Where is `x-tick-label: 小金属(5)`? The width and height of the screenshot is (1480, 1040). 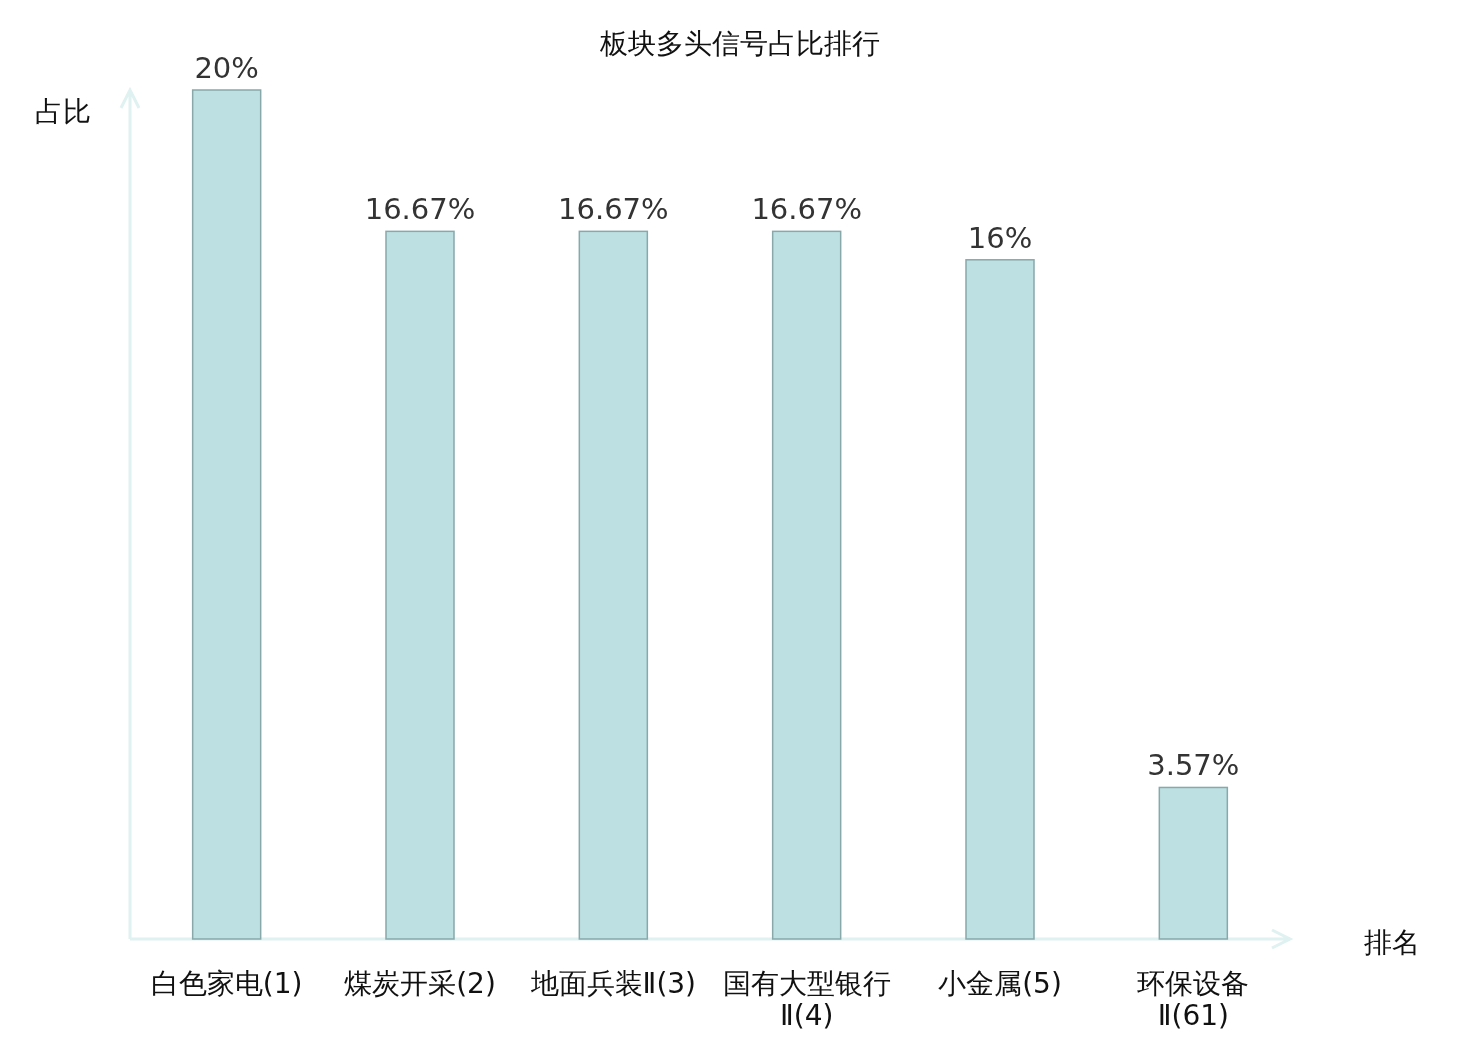 x-tick-label: 小金属(5) is located at coordinates (1000, 983).